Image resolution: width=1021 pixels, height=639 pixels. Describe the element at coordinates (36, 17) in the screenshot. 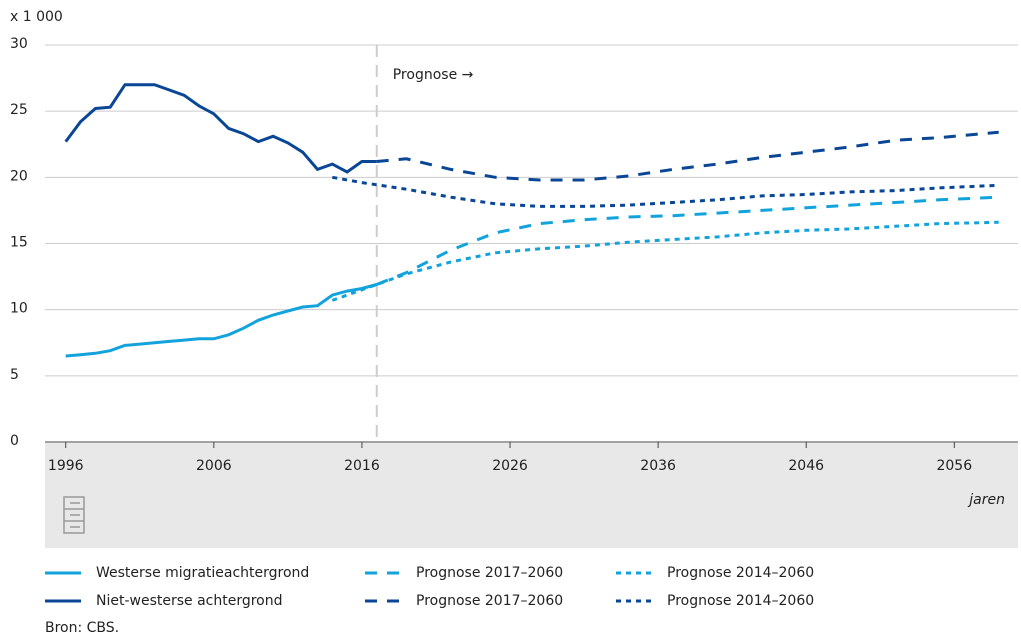

I see `y-unit-label: x 1 000` at that location.